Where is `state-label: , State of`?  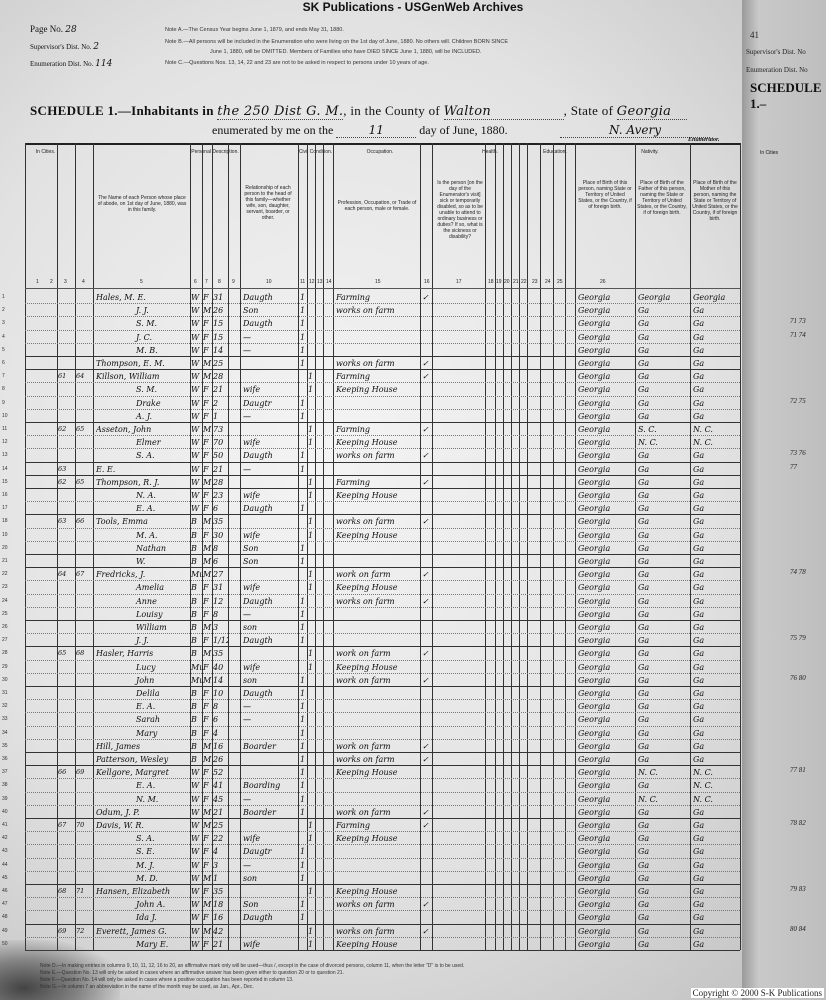
state-label: , State of is located at coordinates (588, 110).